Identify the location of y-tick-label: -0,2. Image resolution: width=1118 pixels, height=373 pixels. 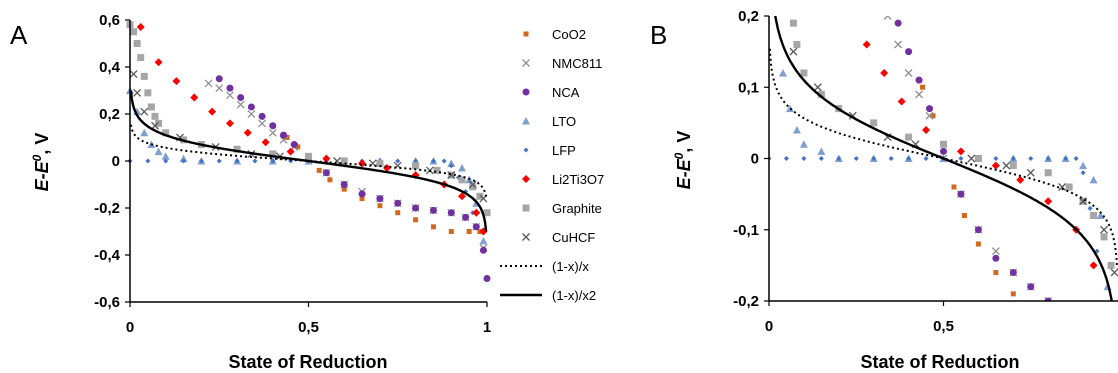
(107, 208).